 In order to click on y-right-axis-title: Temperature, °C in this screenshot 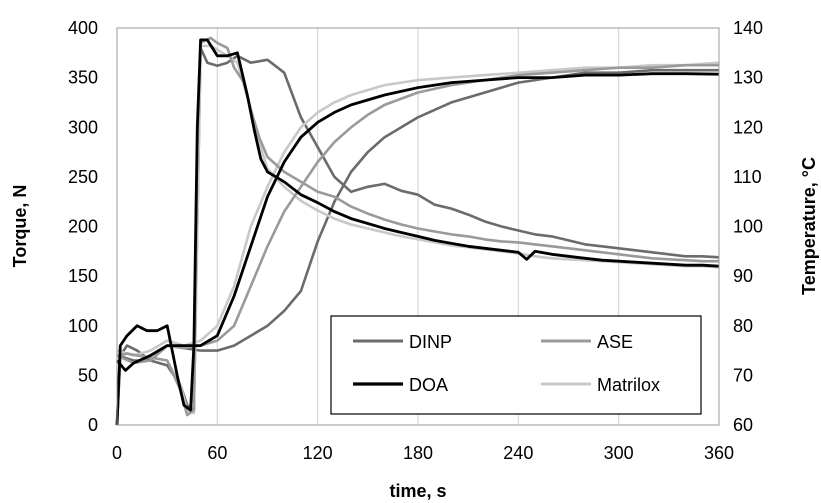, I will do `click(809, 226)`.